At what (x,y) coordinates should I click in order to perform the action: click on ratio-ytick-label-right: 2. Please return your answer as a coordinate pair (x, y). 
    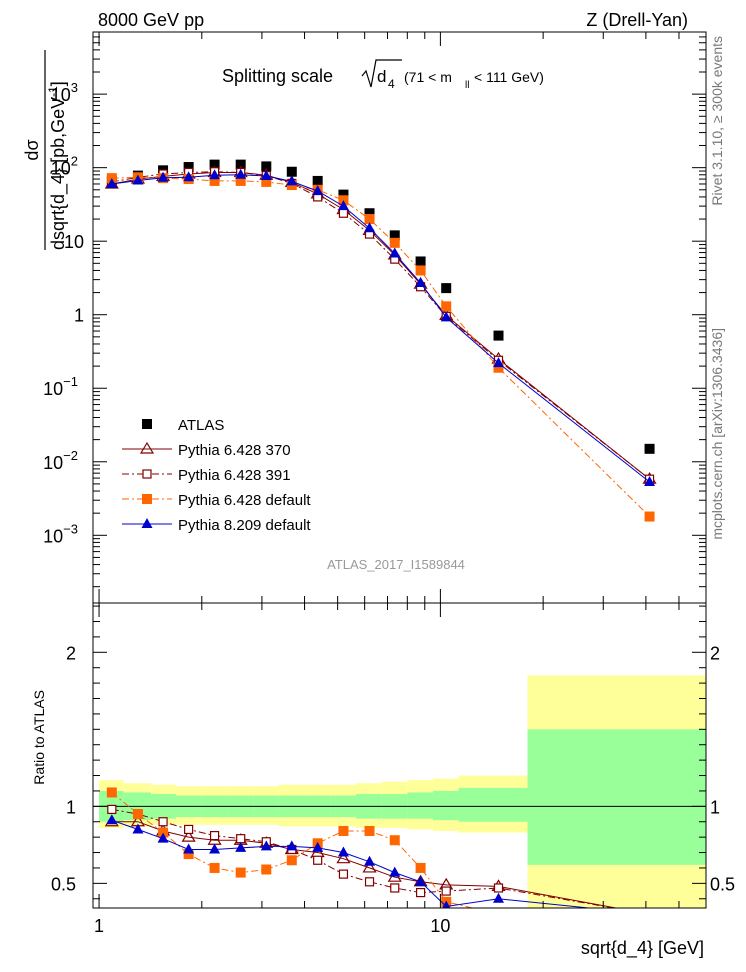
    Looking at the image, I should click on (715, 653).